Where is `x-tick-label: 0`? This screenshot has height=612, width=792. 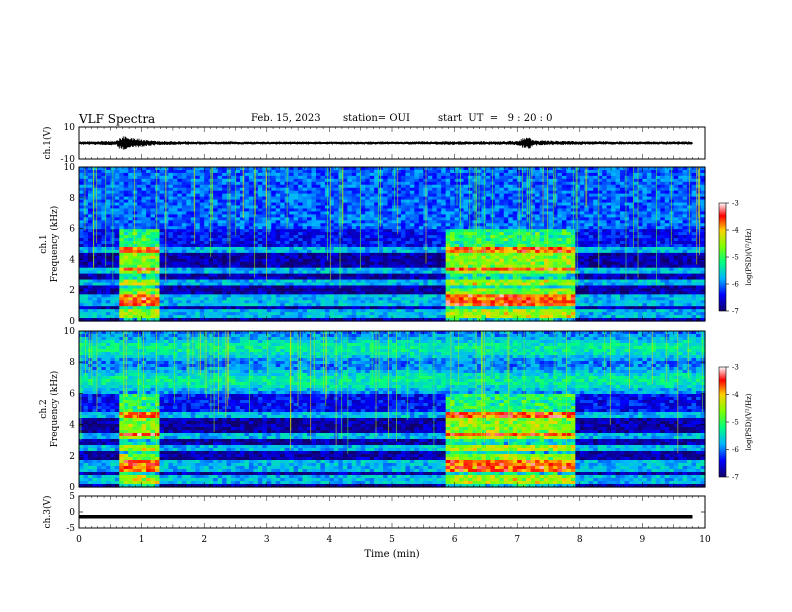 x-tick-label: 0 is located at coordinates (79, 540).